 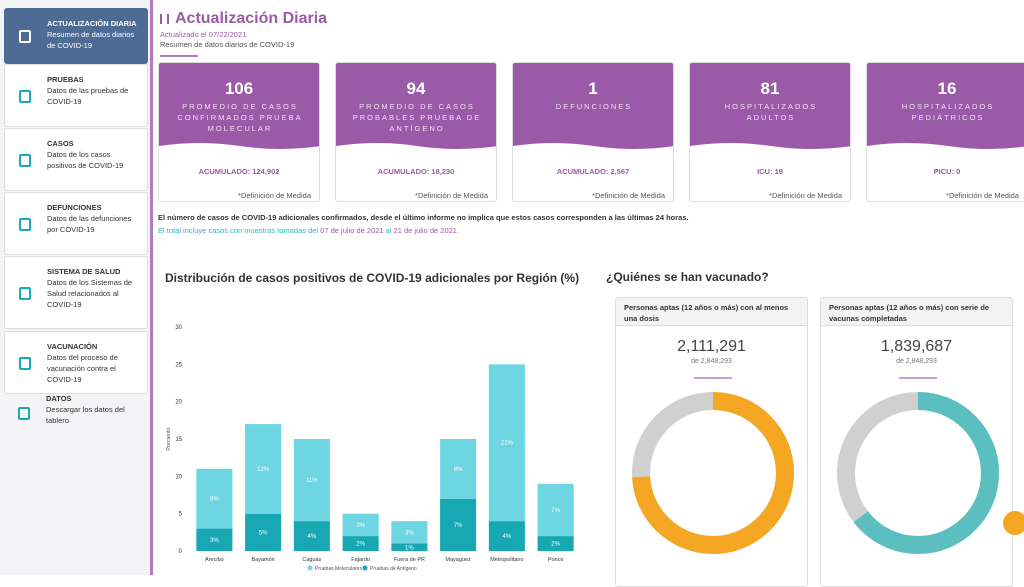 I want to click on nav-title: PRUEBAS, so click(x=65, y=79).